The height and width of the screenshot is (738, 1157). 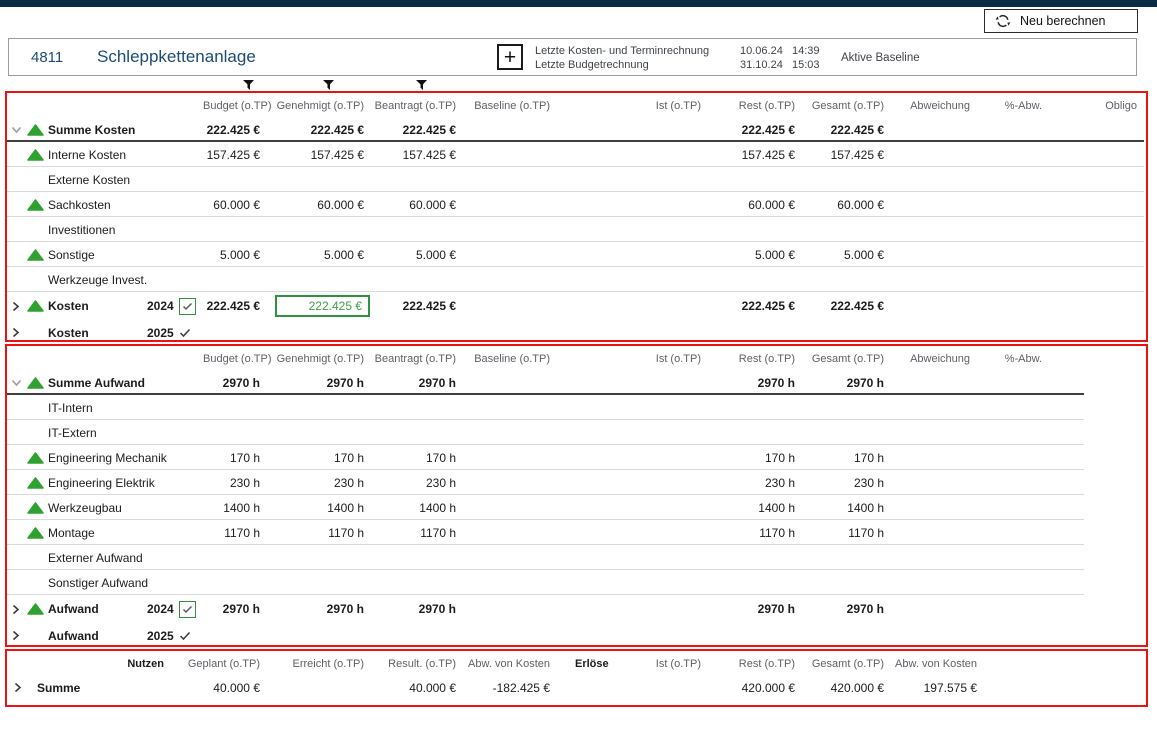 What do you see at coordinates (847, 359) in the screenshot?
I see `column-header: Gesamt (o.TP)` at bounding box center [847, 359].